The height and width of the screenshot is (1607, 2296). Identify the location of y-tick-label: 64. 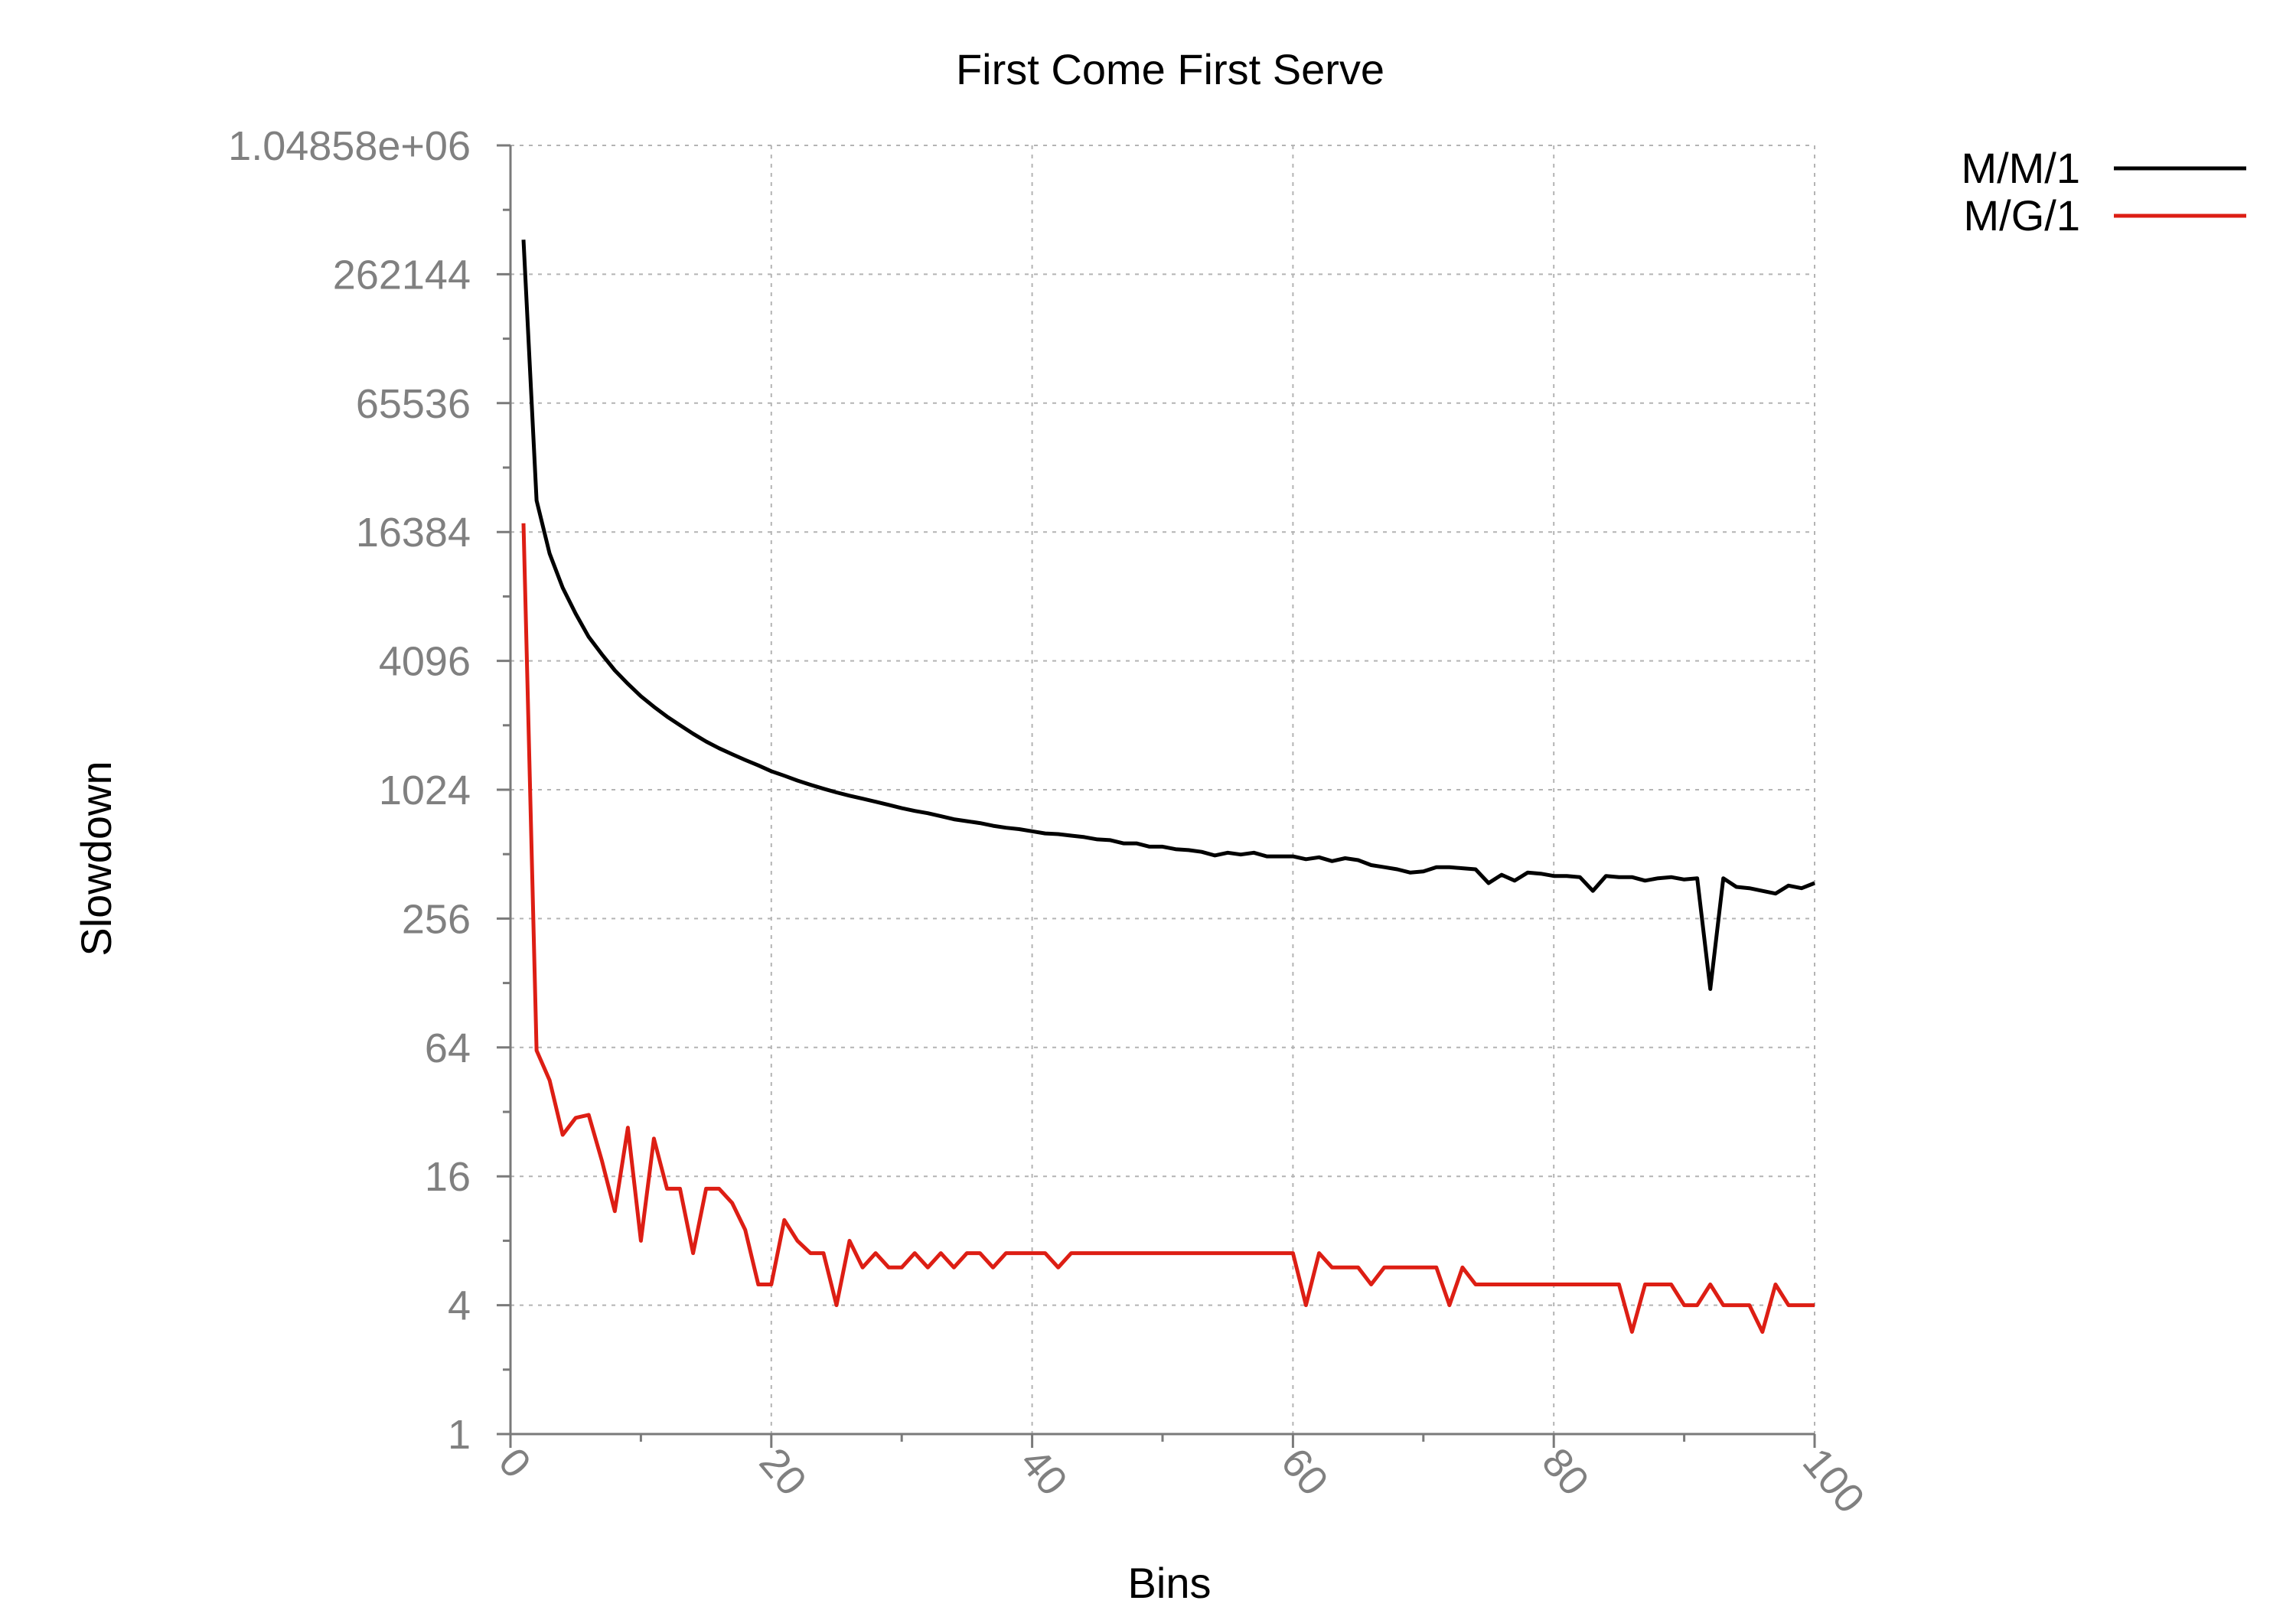
(448, 1048).